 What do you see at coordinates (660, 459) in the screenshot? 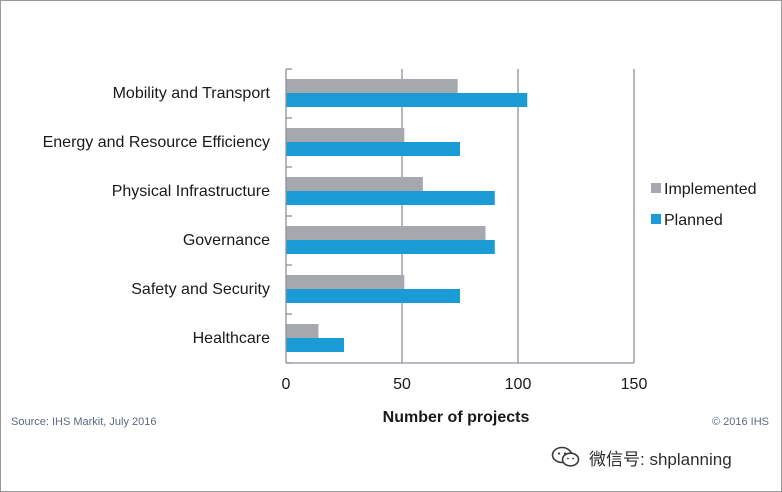
I see `watermark-text: 微信号: shplanning` at bounding box center [660, 459].